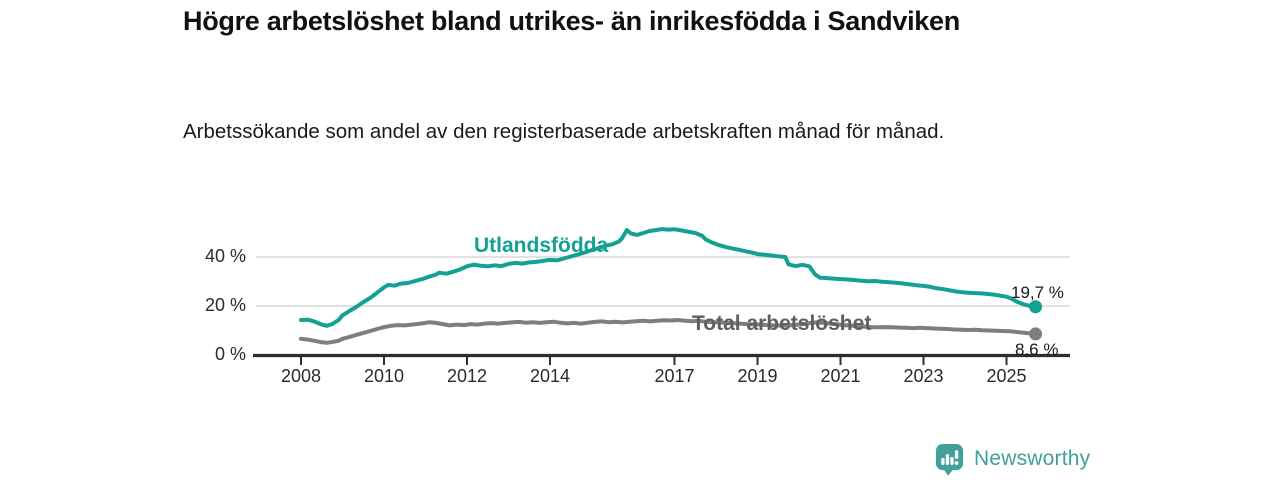 The image size is (1280, 480). I want to click on x-axis-tick-label: 2023, so click(923, 376).